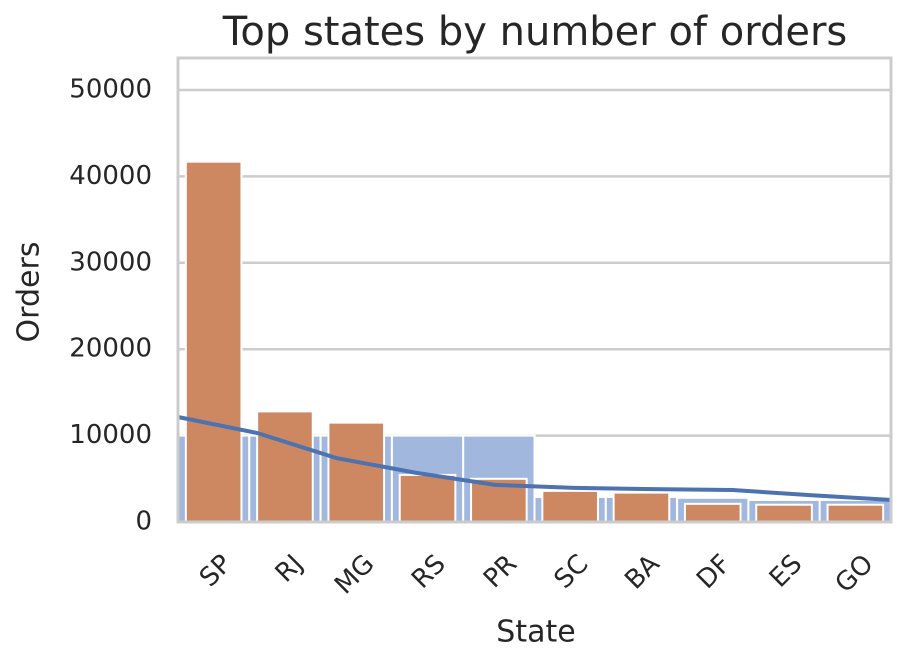 Image resolution: width=907 pixels, height=666 pixels. Describe the element at coordinates (110, 435) in the screenshot. I see `y-tick-label: 10000` at that location.